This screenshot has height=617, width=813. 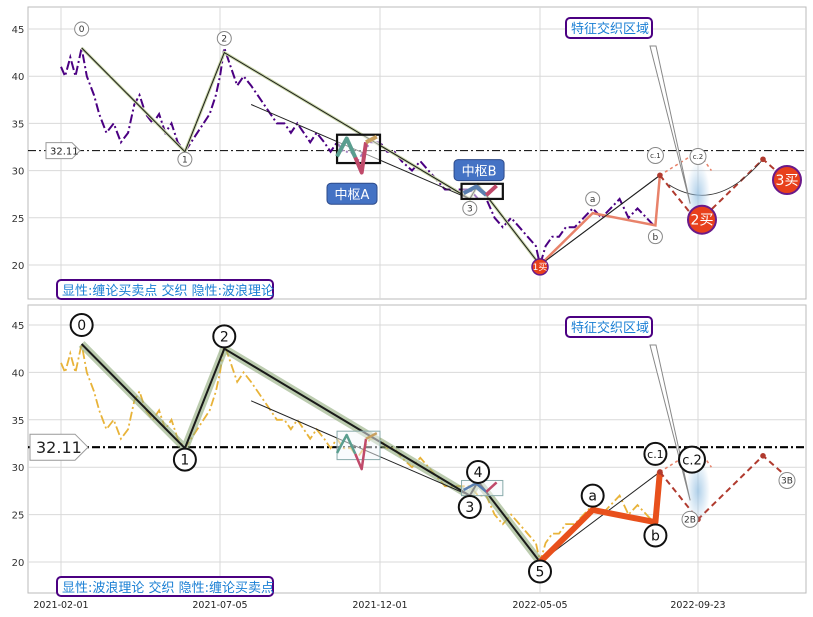 I want to click on zhongshu-label: 中枢A, so click(x=352, y=195).